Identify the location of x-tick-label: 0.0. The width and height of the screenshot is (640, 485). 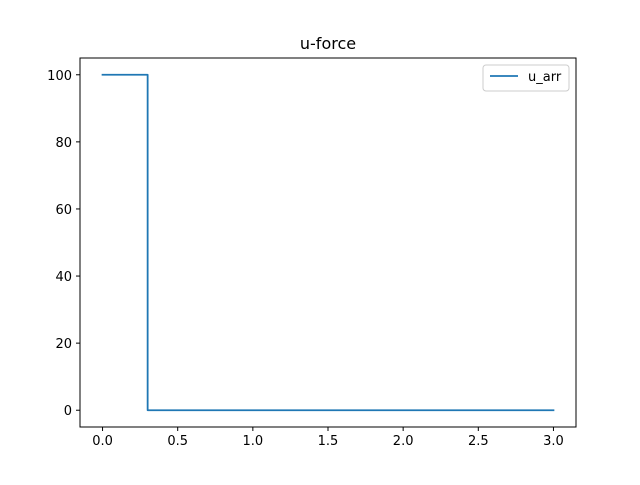
(102, 441).